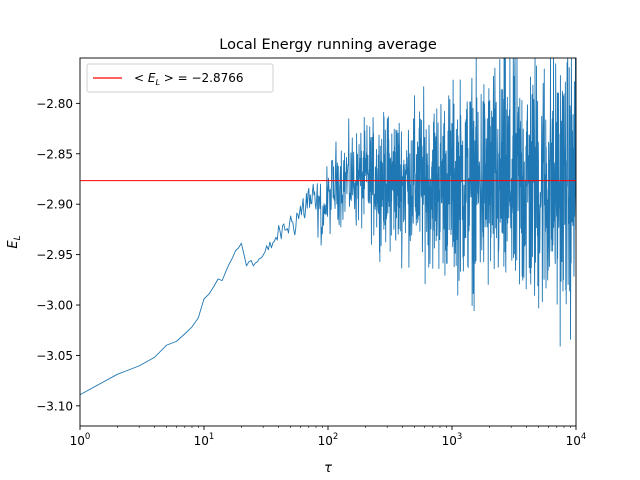  I want to click on legend-label-main: < E, so click(145, 78).